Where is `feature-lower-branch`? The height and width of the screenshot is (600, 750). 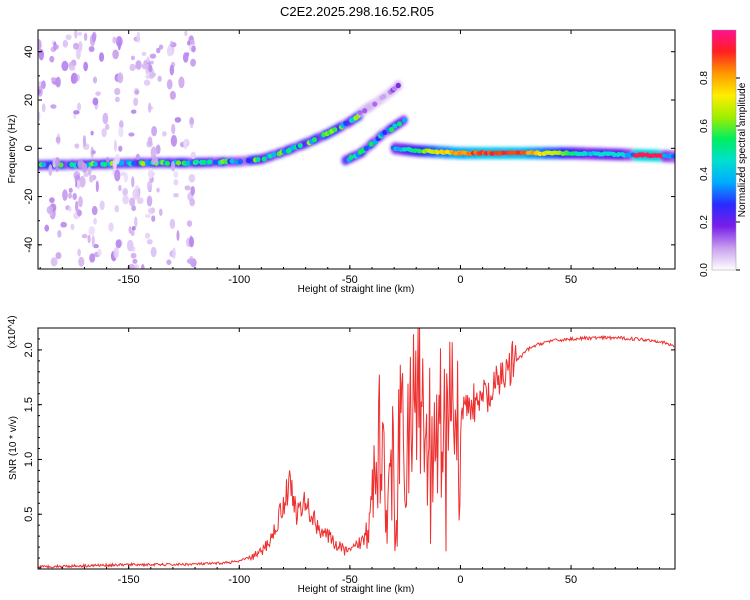
feature-lower-branch is located at coordinates (374, 140).